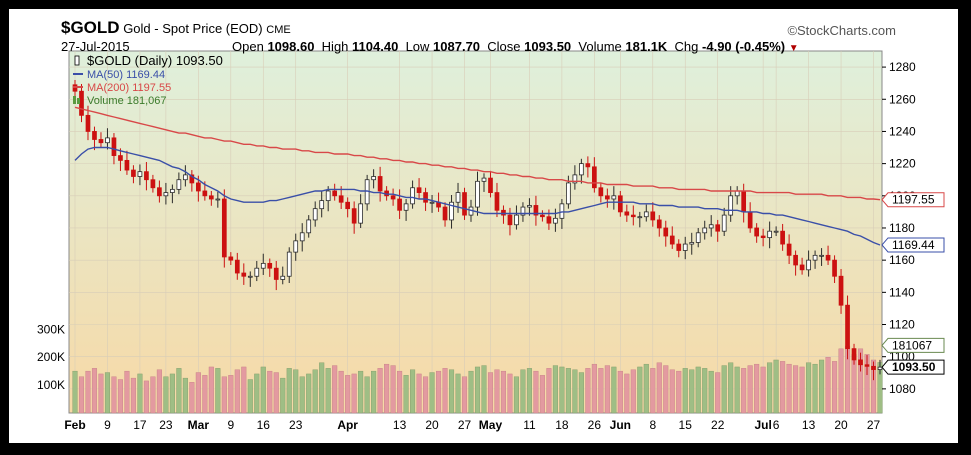  What do you see at coordinates (776, 425) in the screenshot?
I see `x-tick-label: 6` at bounding box center [776, 425].